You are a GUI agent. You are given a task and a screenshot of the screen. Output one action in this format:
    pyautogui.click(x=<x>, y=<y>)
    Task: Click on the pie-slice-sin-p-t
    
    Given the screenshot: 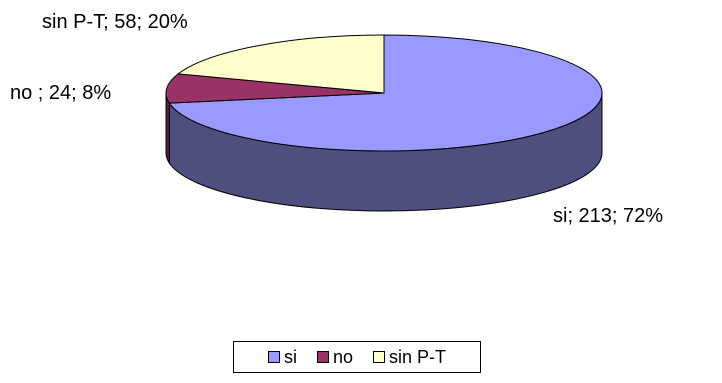 What is the action you would take?
    pyautogui.click(x=280, y=64)
    